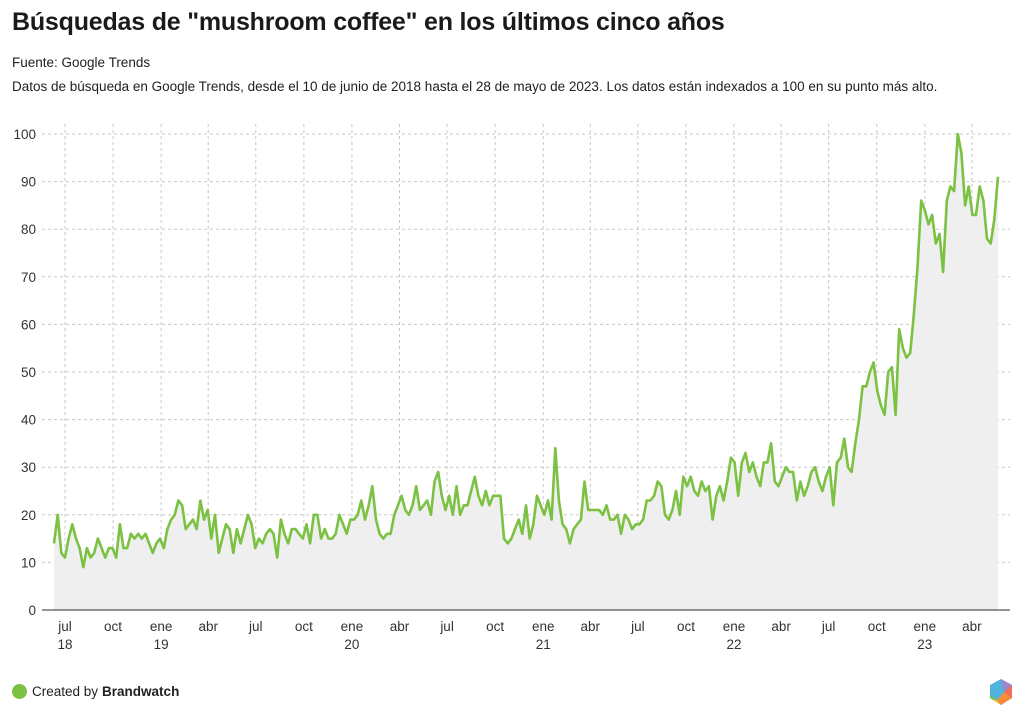  I want to click on x-tick-year: 19, so click(161, 644).